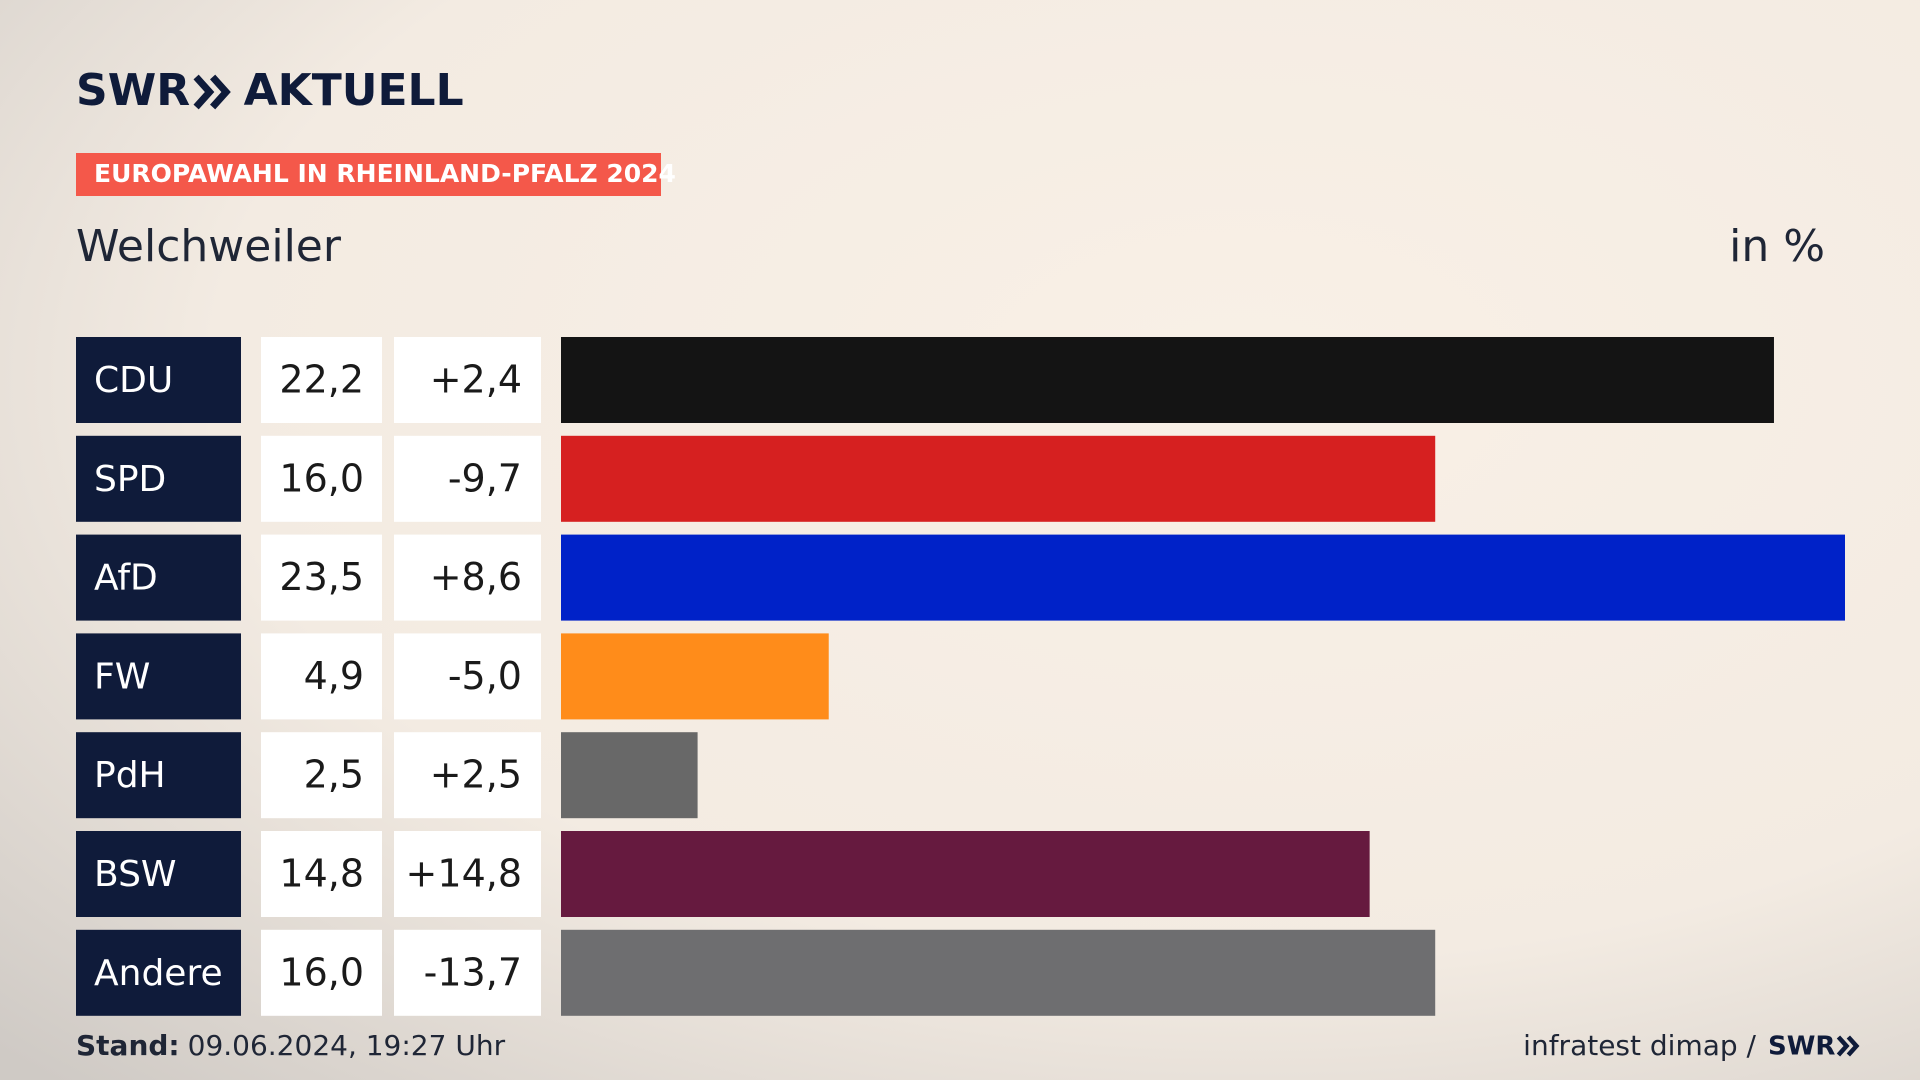 The image size is (1920, 1080). What do you see at coordinates (133, 380) in the screenshot?
I see `party-label: CDU` at bounding box center [133, 380].